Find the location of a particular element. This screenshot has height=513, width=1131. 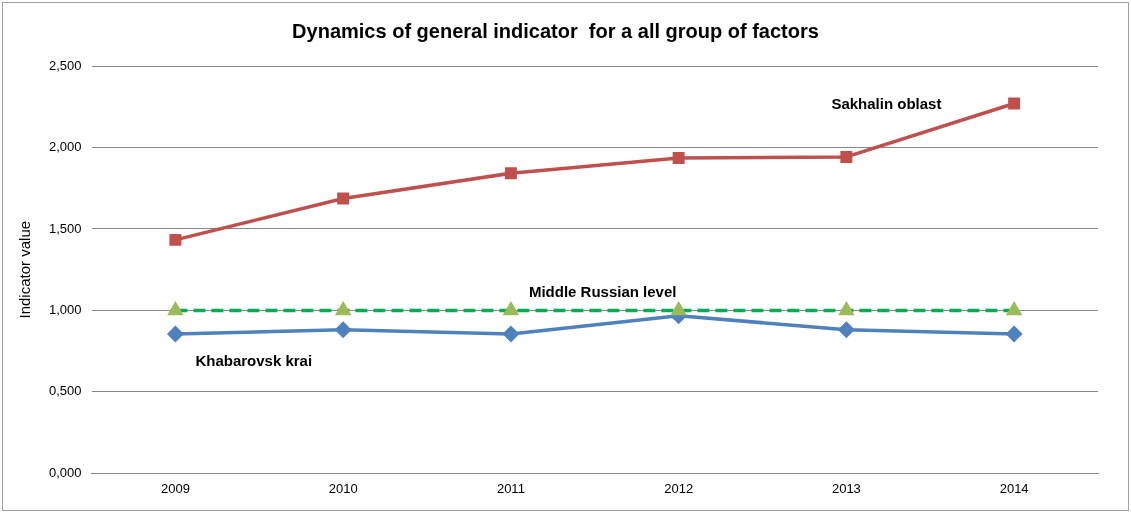

x-tick-label: 2010 is located at coordinates (343, 488).